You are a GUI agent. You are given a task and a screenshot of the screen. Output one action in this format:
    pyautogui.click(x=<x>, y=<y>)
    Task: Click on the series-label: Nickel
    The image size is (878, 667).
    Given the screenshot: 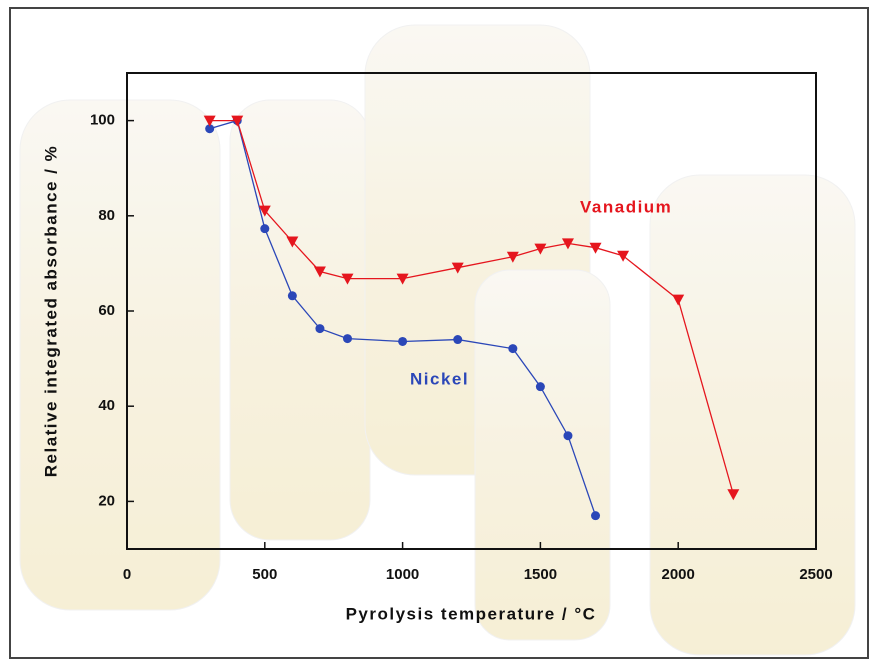 What is the action you would take?
    pyautogui.click(x=439, y=378)
    